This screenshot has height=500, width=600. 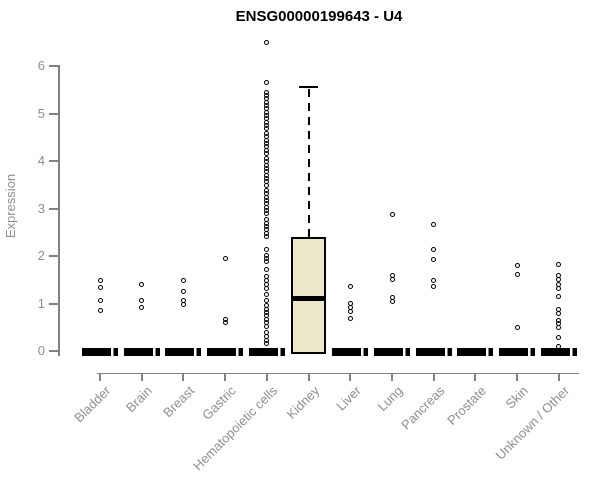 I want to click on y-axis-tick-label: 2, so click(x=41, y=255).